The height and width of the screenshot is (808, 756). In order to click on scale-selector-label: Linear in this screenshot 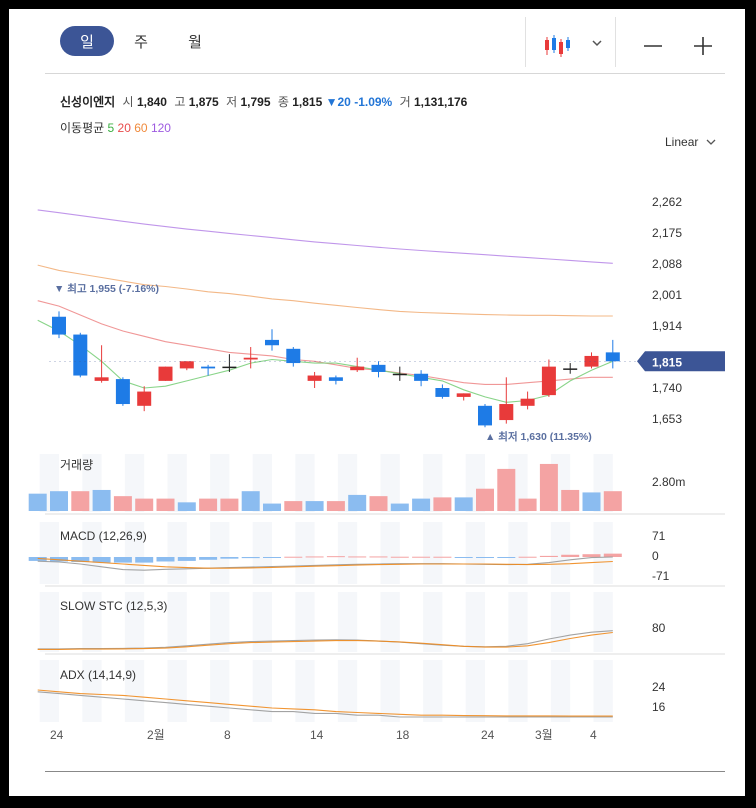, I will do `click(682, 142)`.